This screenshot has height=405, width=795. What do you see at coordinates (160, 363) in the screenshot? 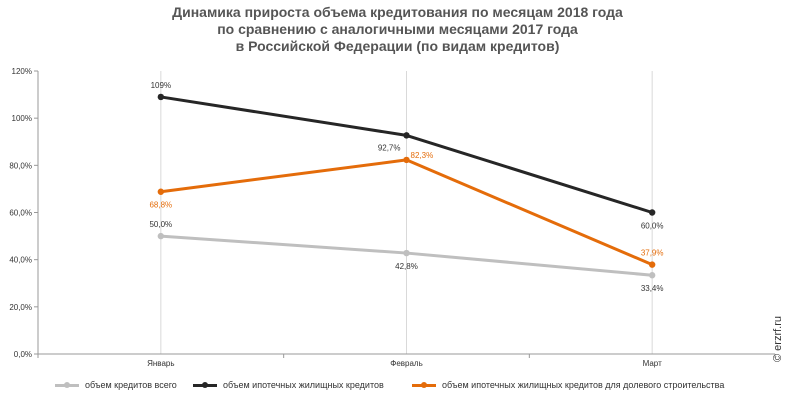
I see `x-tick-label: Январь` at bounding box center [160, 363].